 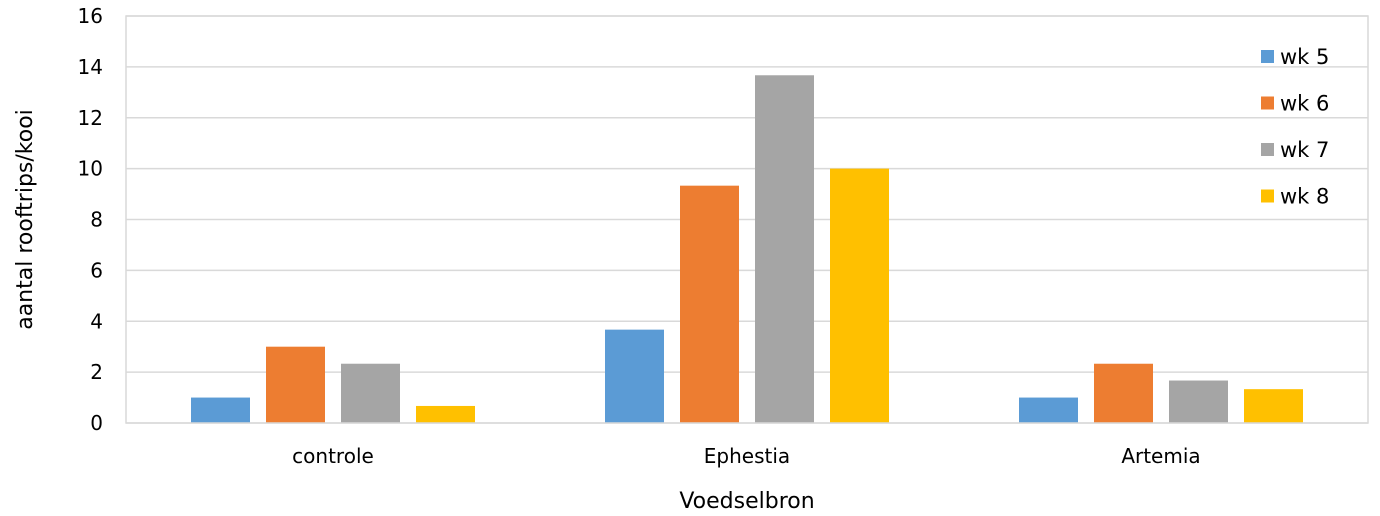 I want to click on bar-wk-7-controle, so click(x=370, y=393).